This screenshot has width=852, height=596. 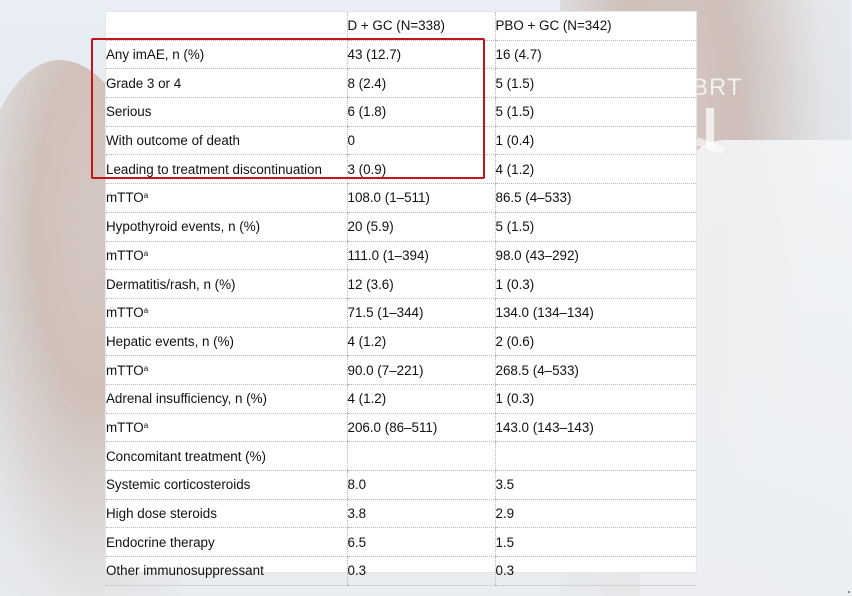 What do you see at coordinates (420, 169) in the screenshot?
I see `cell-d-gc-value: 3 (0.9)` at bounding box center [420, 169].